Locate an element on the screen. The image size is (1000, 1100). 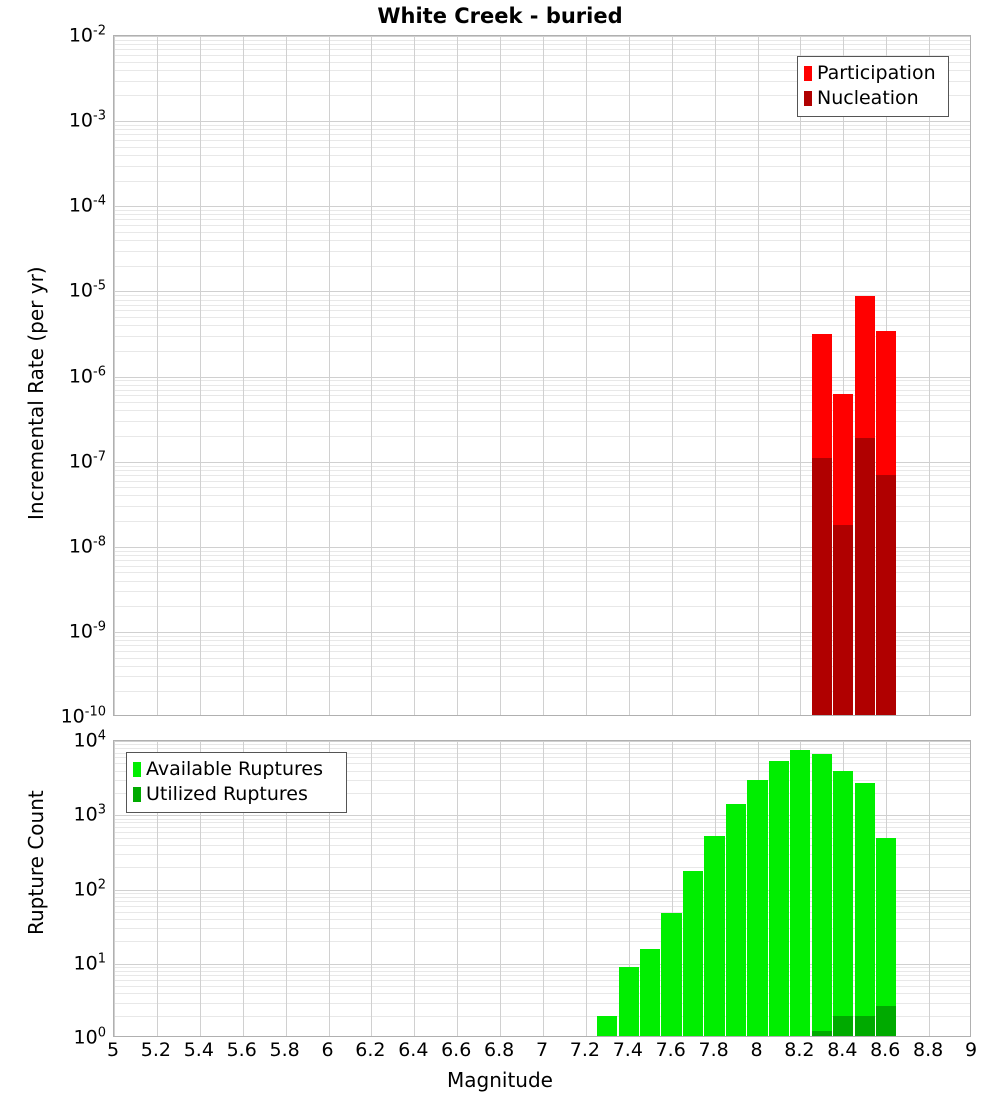
y-tick-label: 10⁰ is located at coordinates (89, 1037).